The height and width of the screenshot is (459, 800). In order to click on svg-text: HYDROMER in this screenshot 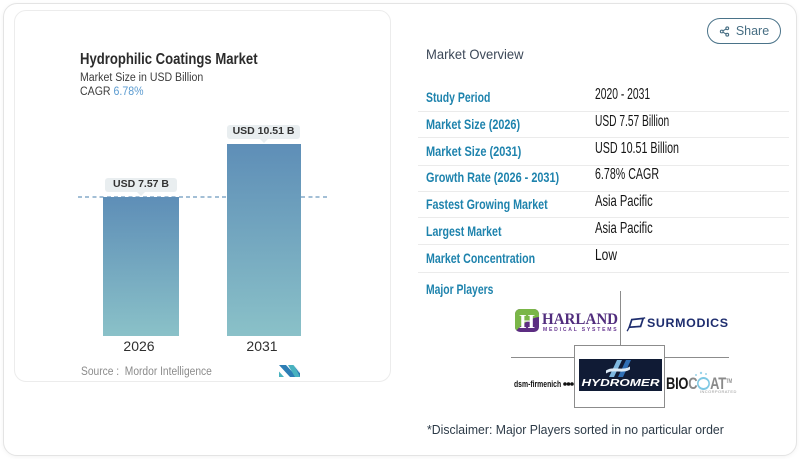, I will do `click(621, 383)`.